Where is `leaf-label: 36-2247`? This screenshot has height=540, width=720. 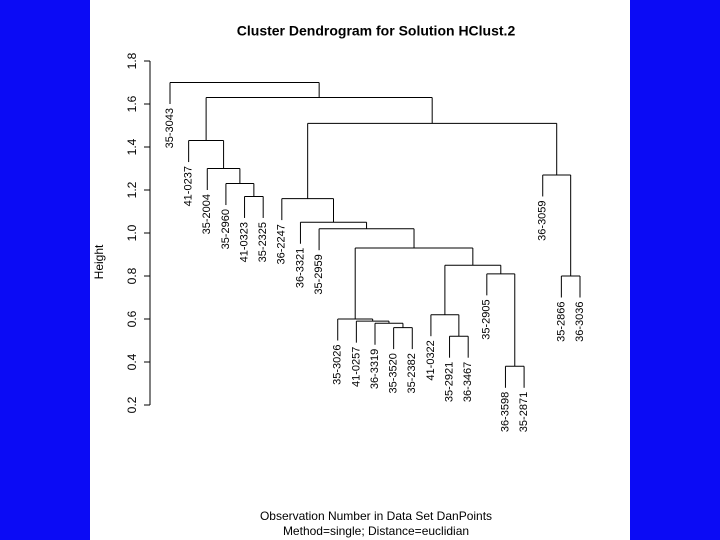
leaf-label: 36-2247 is located at coordinates (282, 244).